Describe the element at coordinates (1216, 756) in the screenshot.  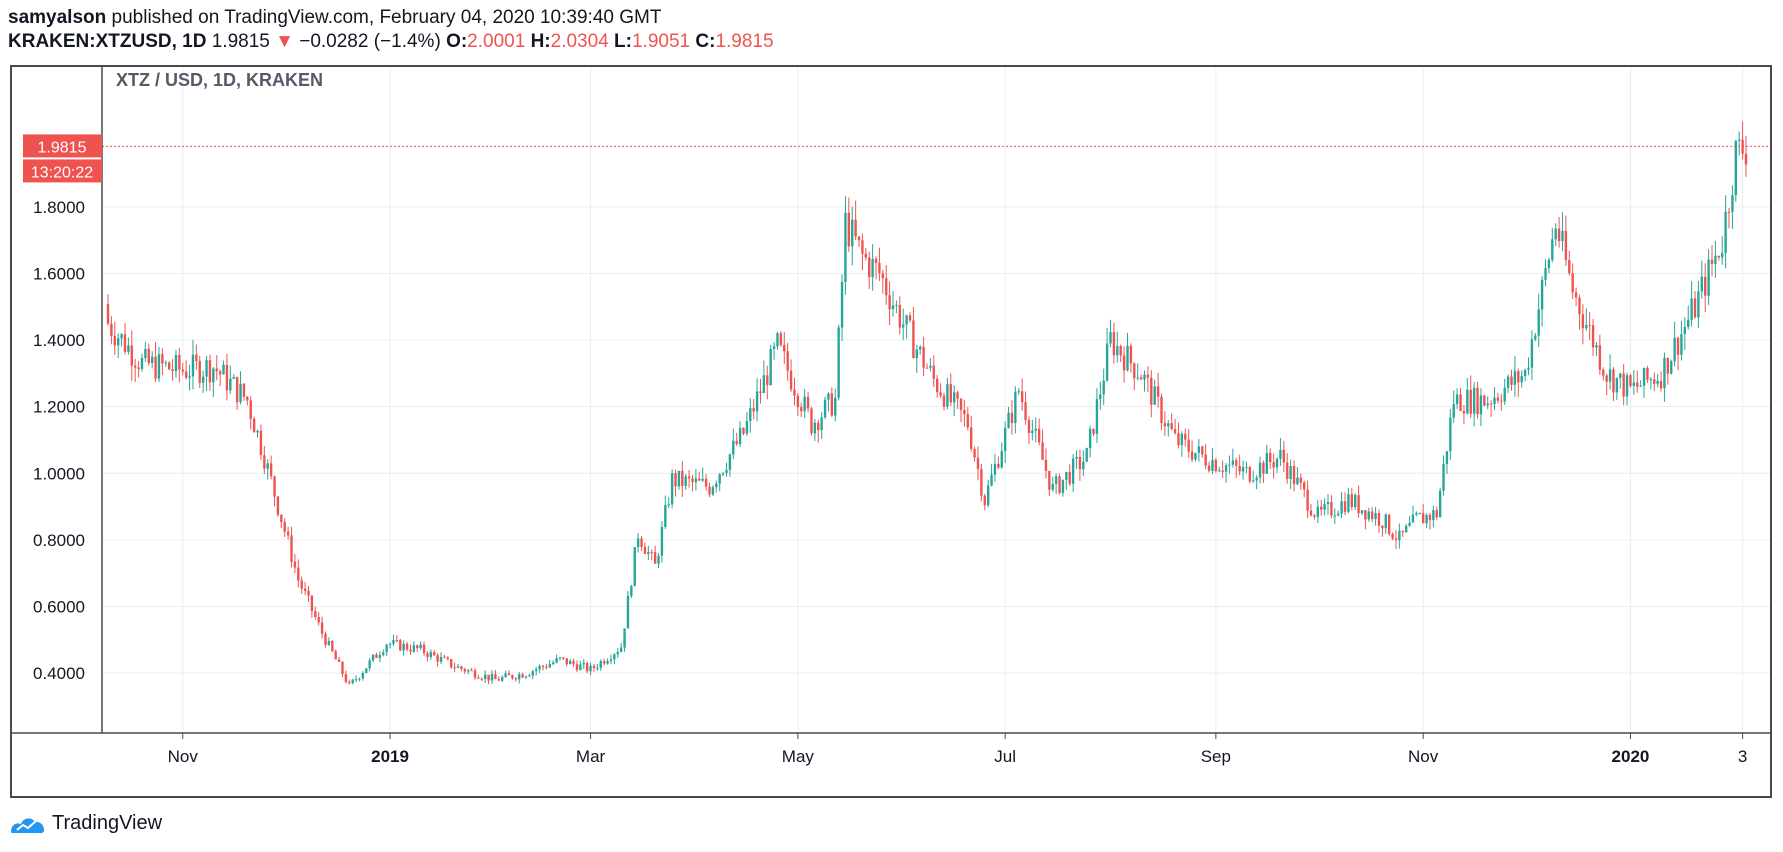
I see `x-tick-label: Sep` at that location.